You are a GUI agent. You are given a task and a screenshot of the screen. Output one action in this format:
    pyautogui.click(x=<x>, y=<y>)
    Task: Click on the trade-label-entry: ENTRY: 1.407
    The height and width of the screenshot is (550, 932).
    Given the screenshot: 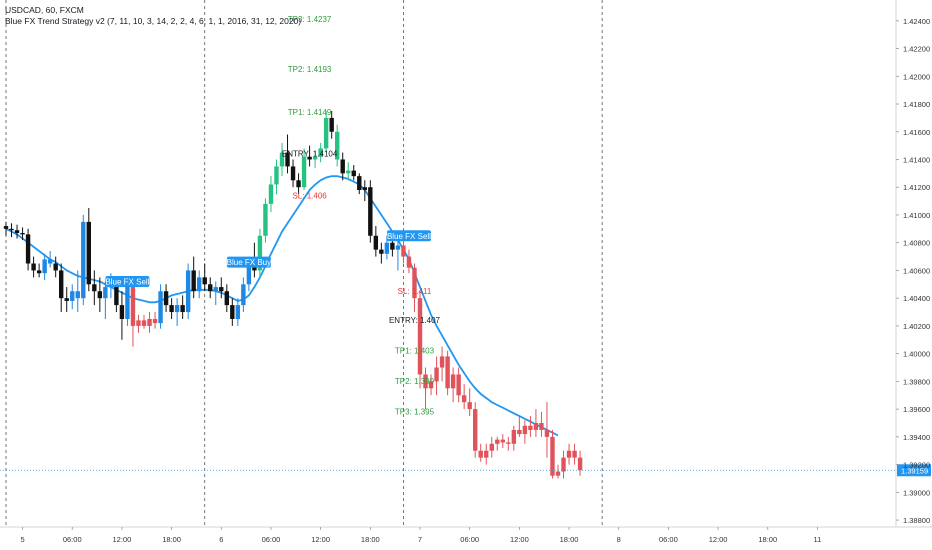 What is the action you would take?
    pyautogui.click(x=415, y=320)
    